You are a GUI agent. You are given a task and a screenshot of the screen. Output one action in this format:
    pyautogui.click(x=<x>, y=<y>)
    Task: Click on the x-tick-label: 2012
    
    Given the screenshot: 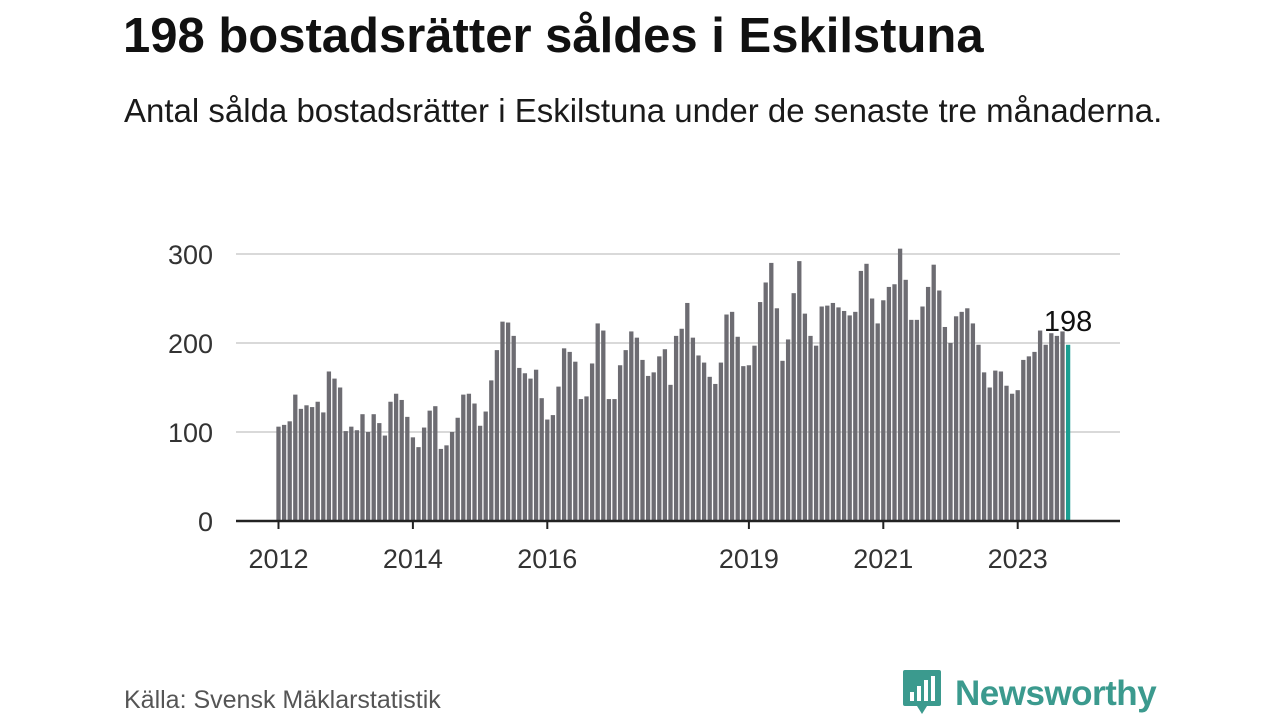 What is the action you would take?
    pyautogui.click(x=278, y=559)
    